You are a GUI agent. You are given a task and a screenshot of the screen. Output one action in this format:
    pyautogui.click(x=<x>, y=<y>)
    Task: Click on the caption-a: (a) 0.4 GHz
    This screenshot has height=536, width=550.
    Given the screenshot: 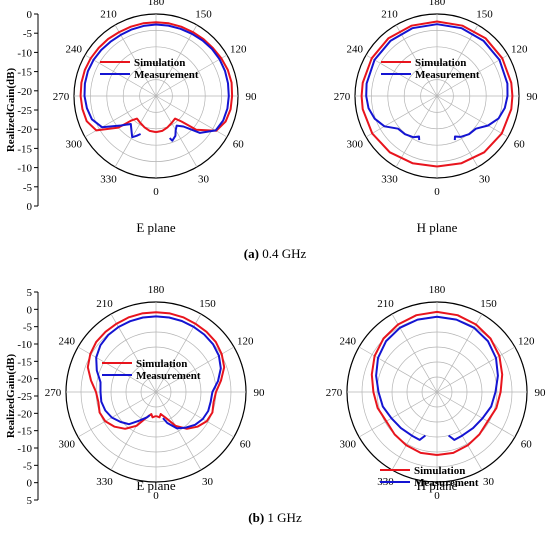 What is the action you would take?
    pyautogui.click(x=275, y=254)
    